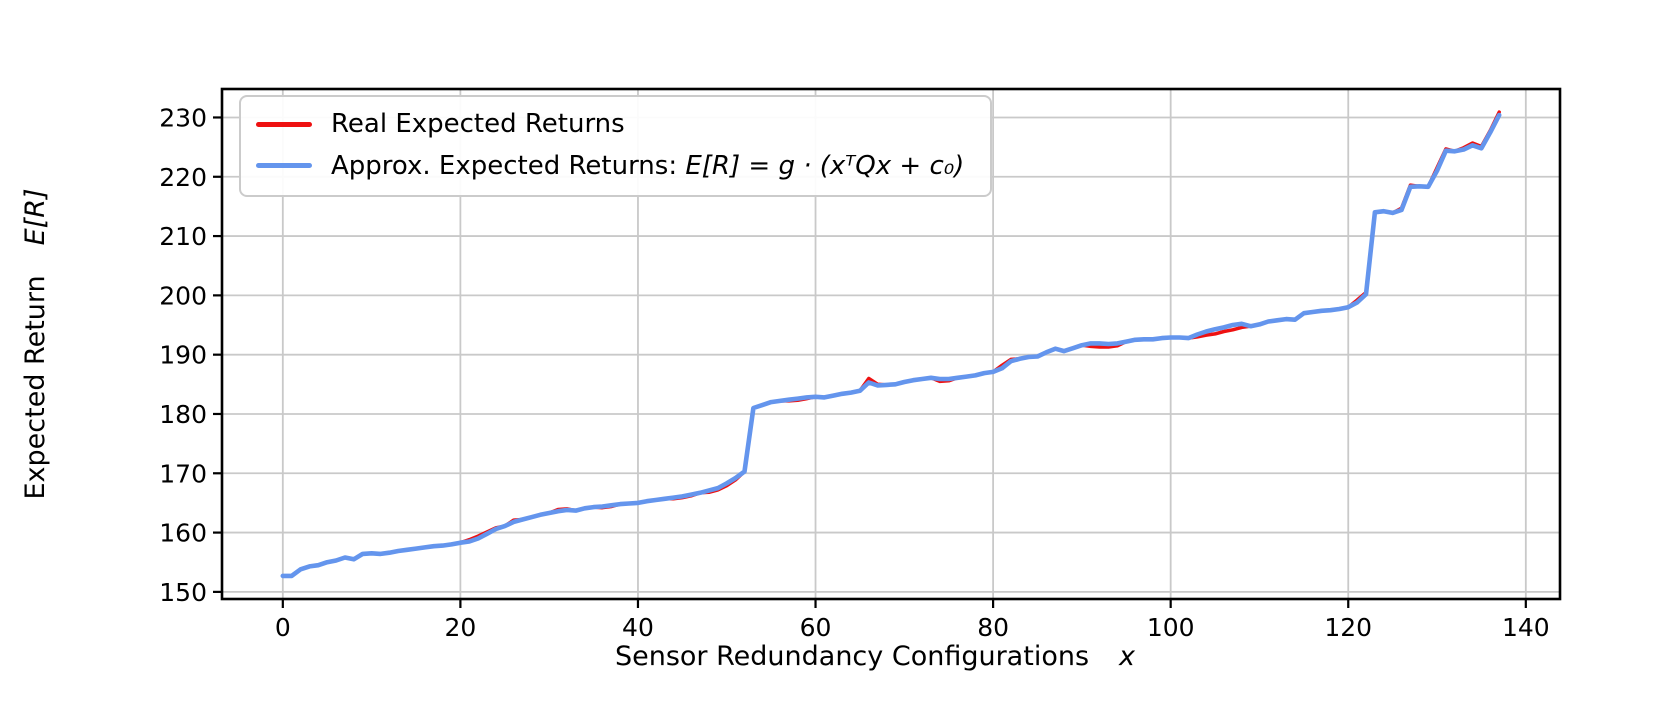 This screenshot has height=710, width=1661. Describe the element at coordinates (508, 165) in the screenshot. I see `legend-label-approx-prefix: Approx. Expected Returns:` at that location.